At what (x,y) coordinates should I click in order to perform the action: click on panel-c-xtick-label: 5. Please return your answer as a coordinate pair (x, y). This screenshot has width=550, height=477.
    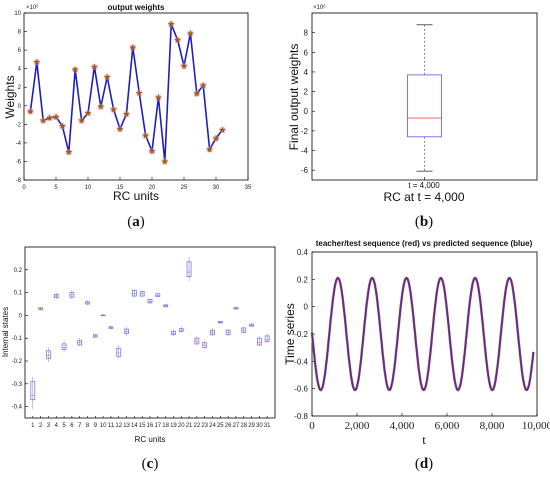
    Looking at the image, I should click on (64, 426).